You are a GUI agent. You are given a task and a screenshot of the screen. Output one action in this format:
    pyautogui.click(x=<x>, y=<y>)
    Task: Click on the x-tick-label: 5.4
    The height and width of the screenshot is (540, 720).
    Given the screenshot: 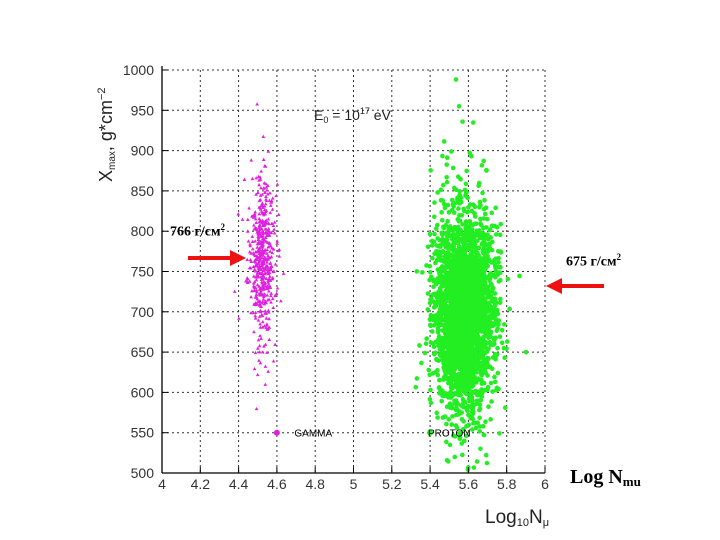 What is the action you would take?
    pyautogui.click(x=430, y=484)
    